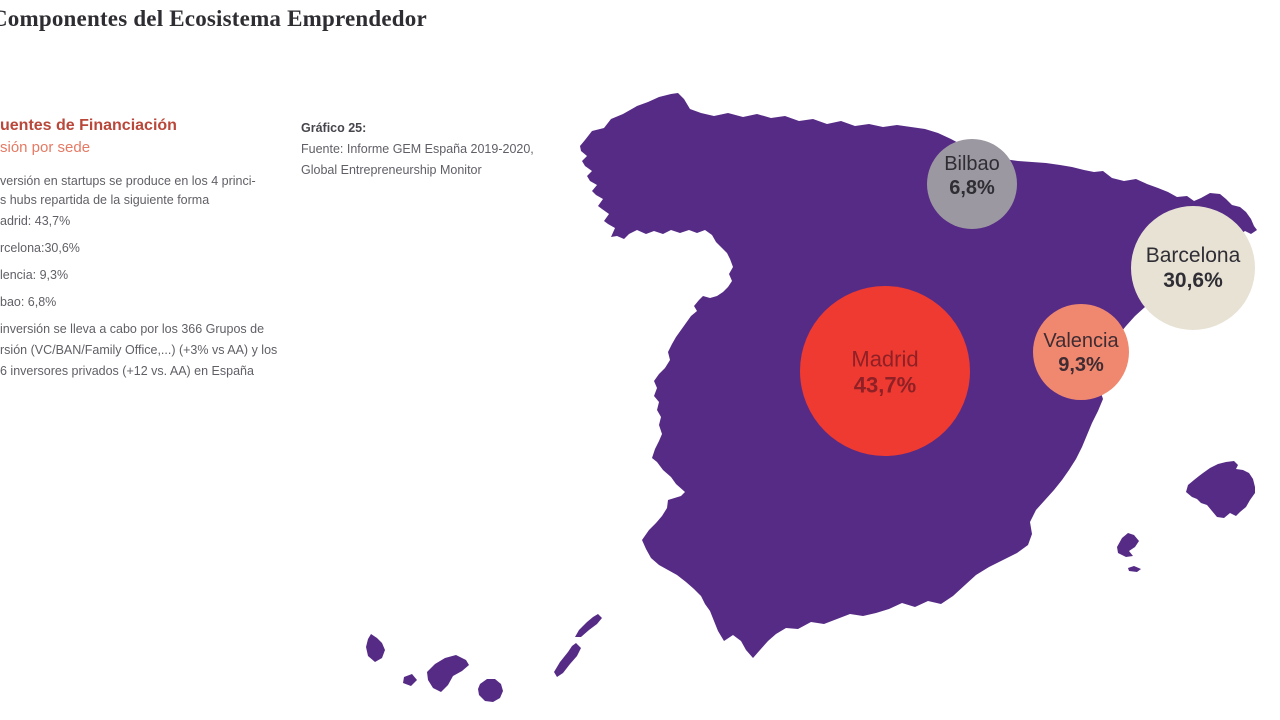  What do you see at coordinates (972, 176) in the screenshot?
I see `bubble-label-bilbao: Bilbao 6,8%` at bounding box center [972, 176].